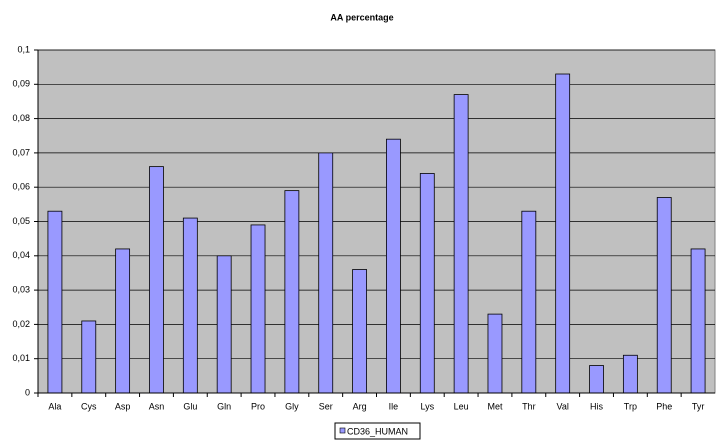 The width and height of the screenshot is (725, 442). Describe the element at coordinates (529, 406) in the screenshot. I see `x-tick-label: Thr` at that location.